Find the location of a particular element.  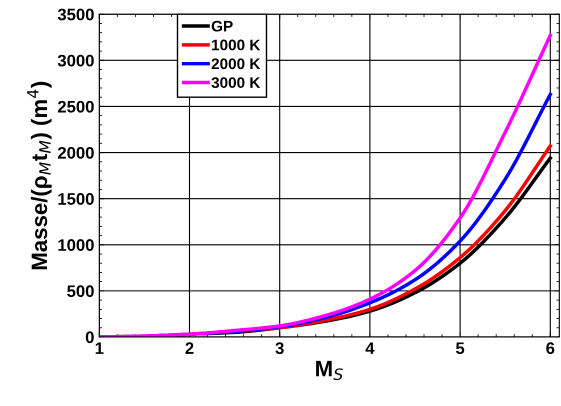

x-tick-label: 3 is located at coordinates (279, 348).